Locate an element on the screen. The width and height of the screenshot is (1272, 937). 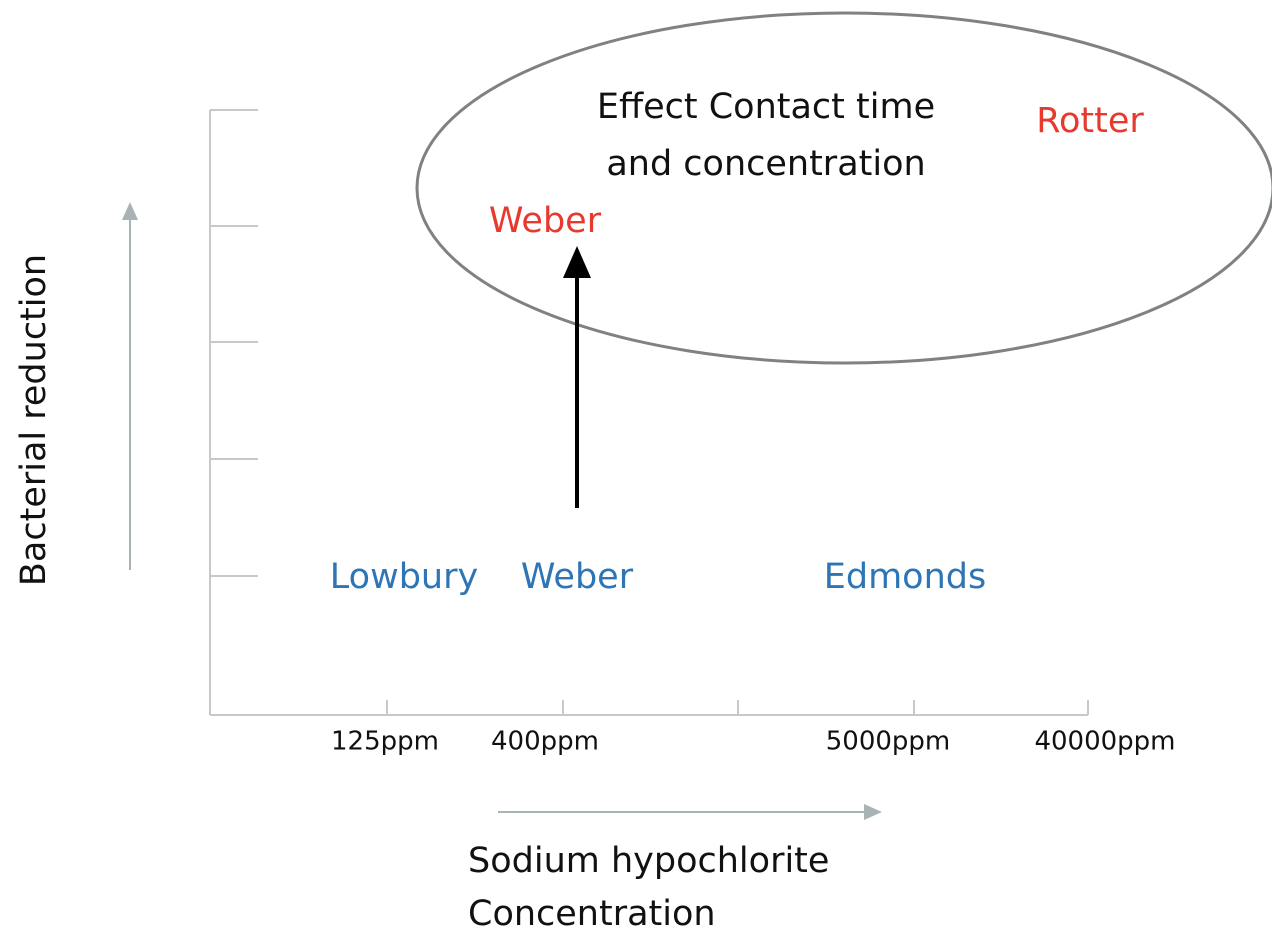
baseline-label: Lowbury is located at coordinates (404, 577).